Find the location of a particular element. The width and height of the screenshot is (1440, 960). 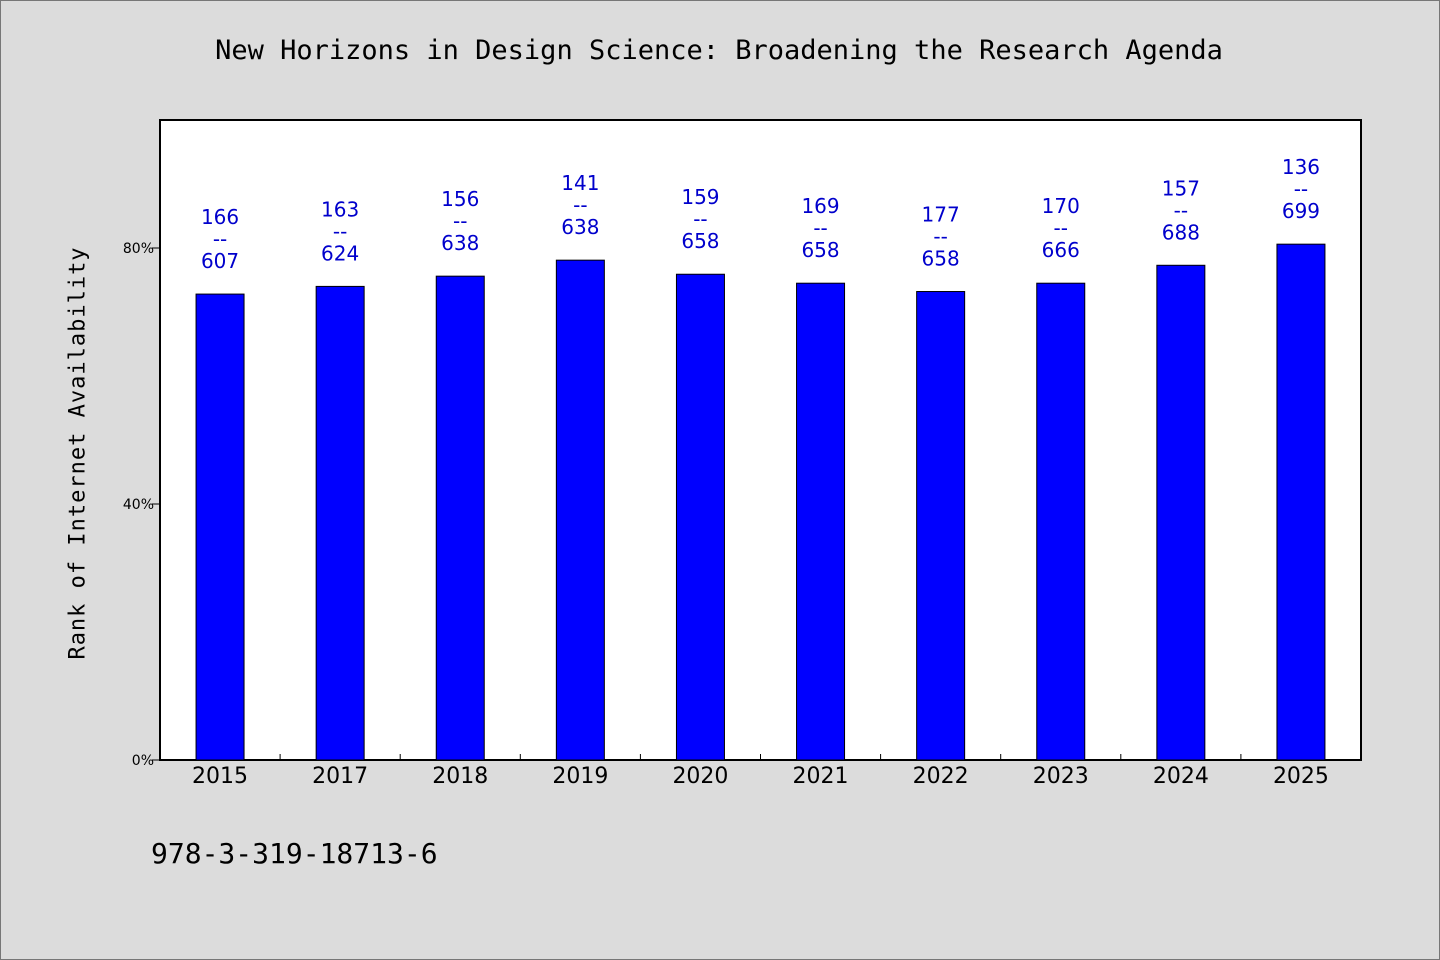

x-tick-label: 2022 is located at coordinates (941, 776).